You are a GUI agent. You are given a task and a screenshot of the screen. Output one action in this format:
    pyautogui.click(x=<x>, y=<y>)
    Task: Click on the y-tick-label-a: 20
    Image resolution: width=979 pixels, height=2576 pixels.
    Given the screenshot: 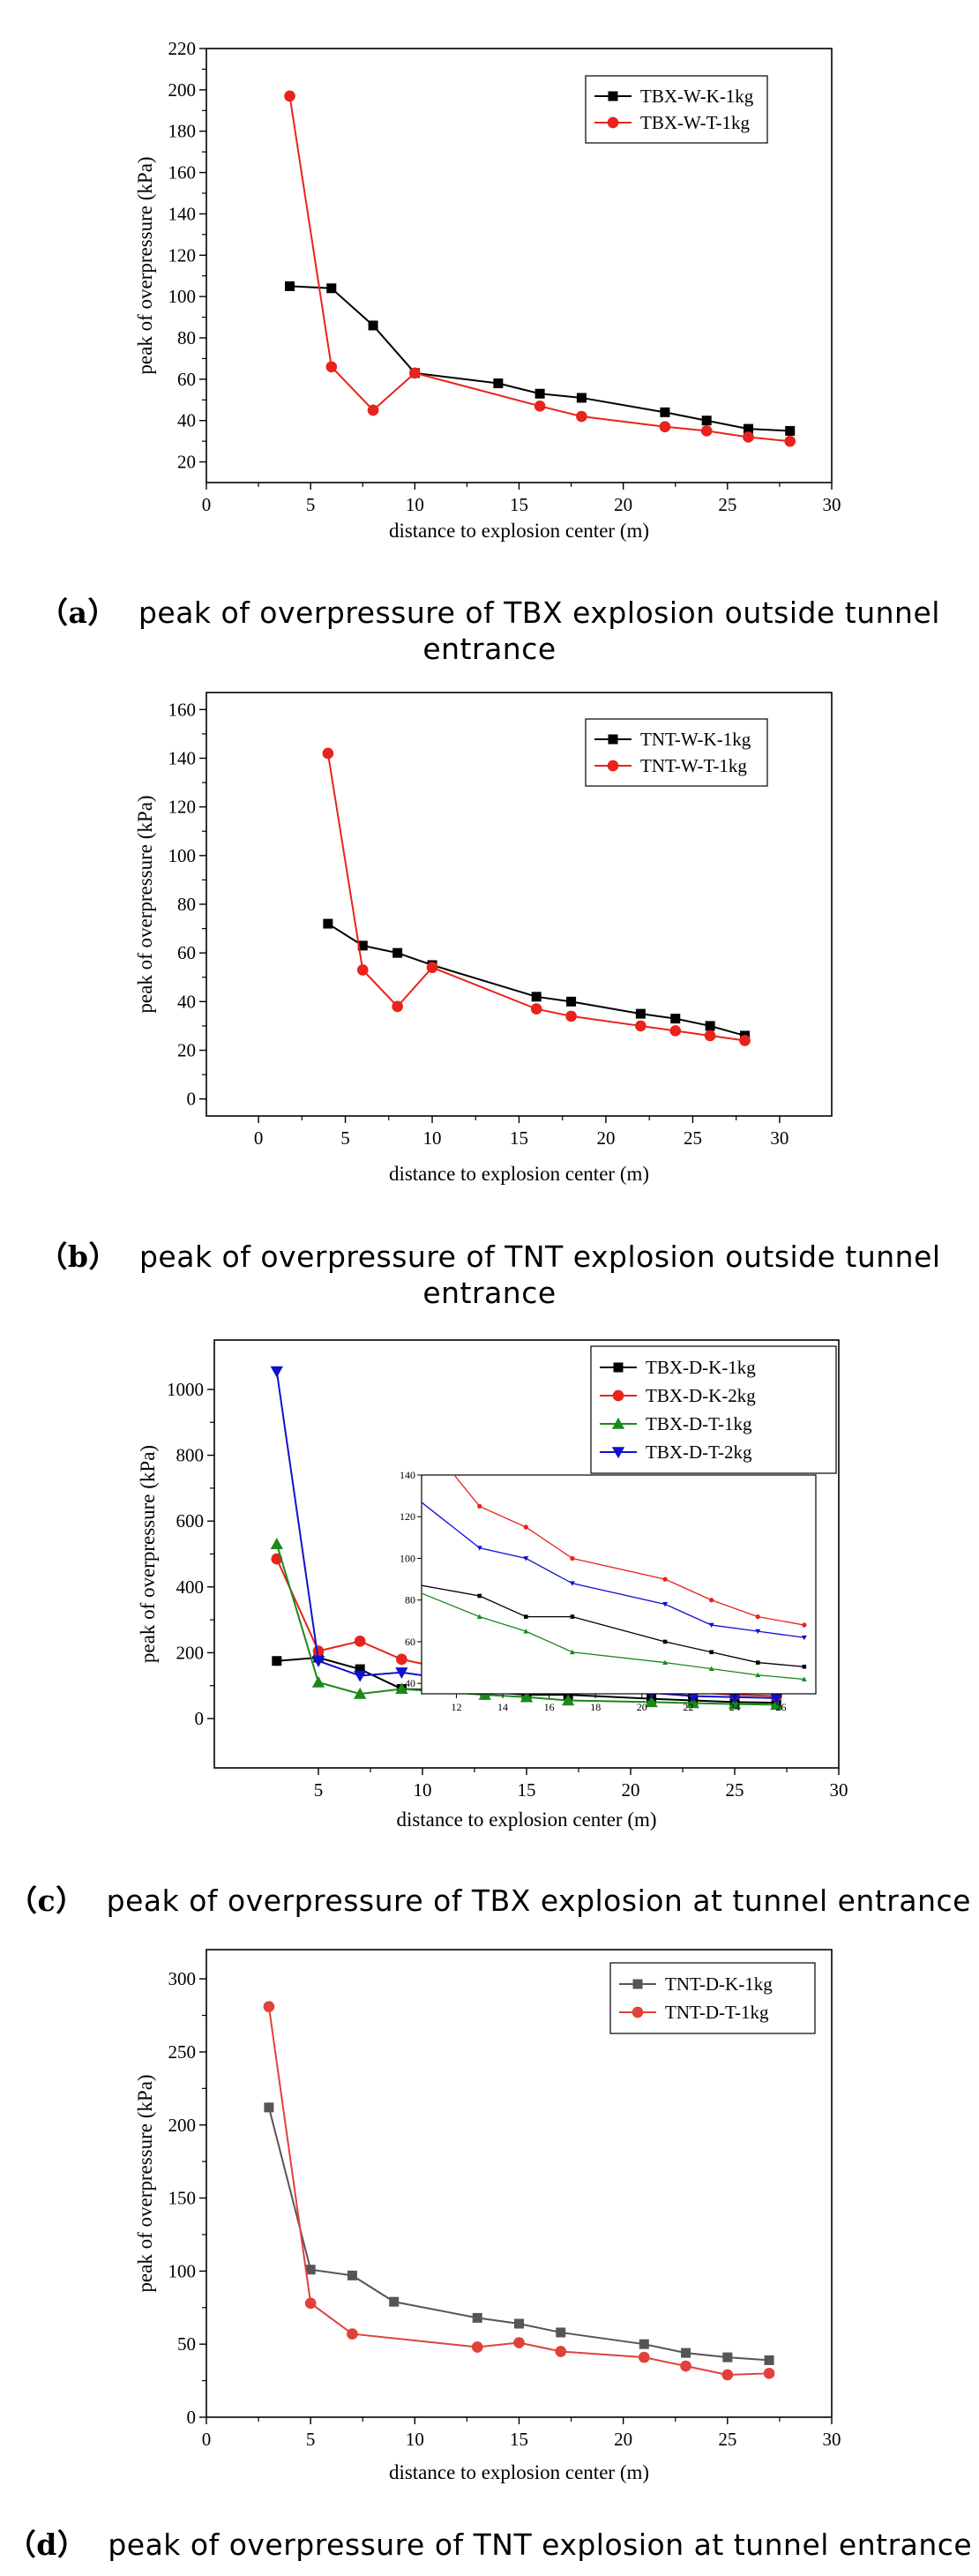 What is the action you would take?
    pyautogui.click(x=186, y=463)
    